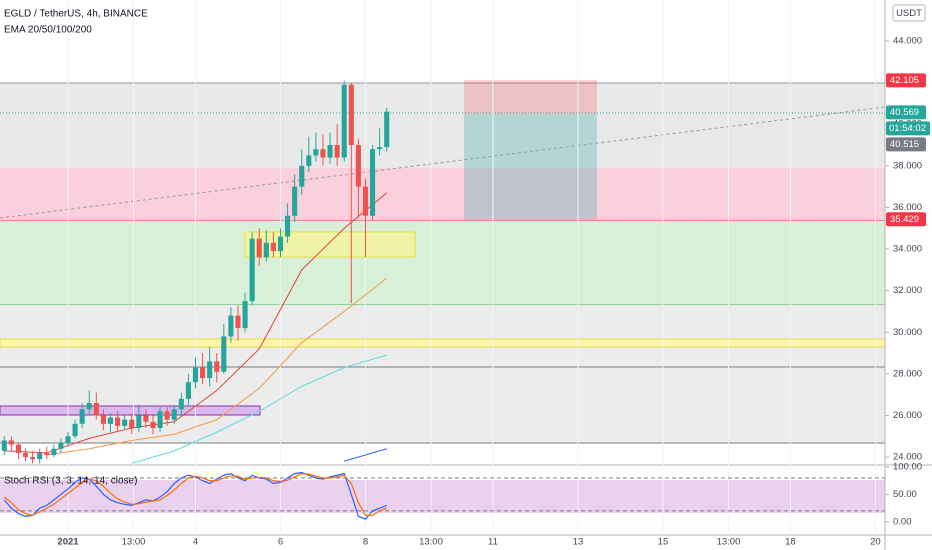 This screenshot has width=932, height=550. Describe the element at coordinates (907, 467) in the screenshot. I see `y-tick-label: 100.00` at that location.